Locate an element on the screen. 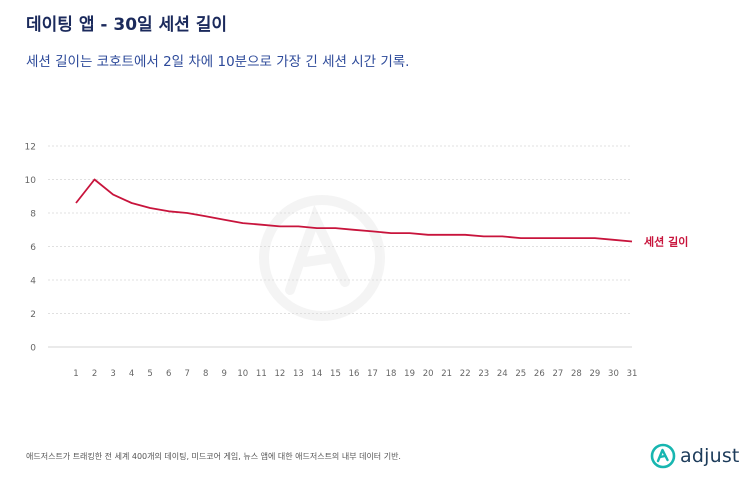 The image size is (753, 488). y-tick-label: 2 is located at coordinates (33, 315).